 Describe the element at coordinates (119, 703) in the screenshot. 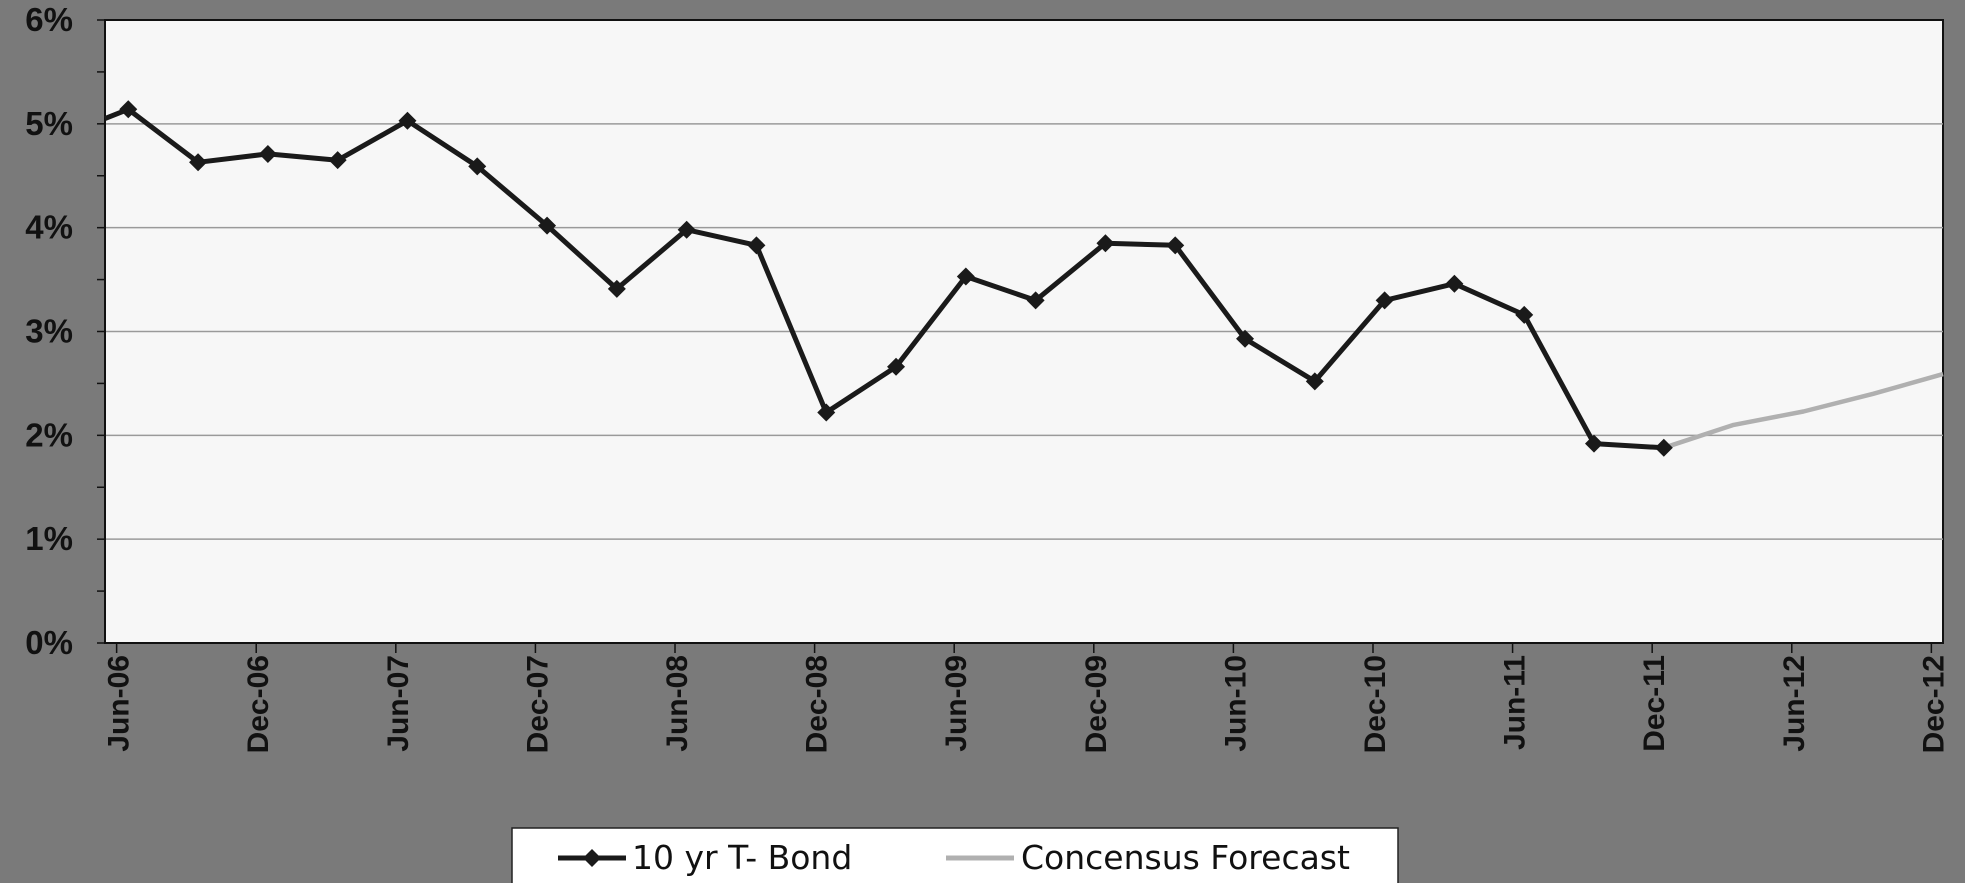

I see `x-tick-label: Jun-06` at that location.